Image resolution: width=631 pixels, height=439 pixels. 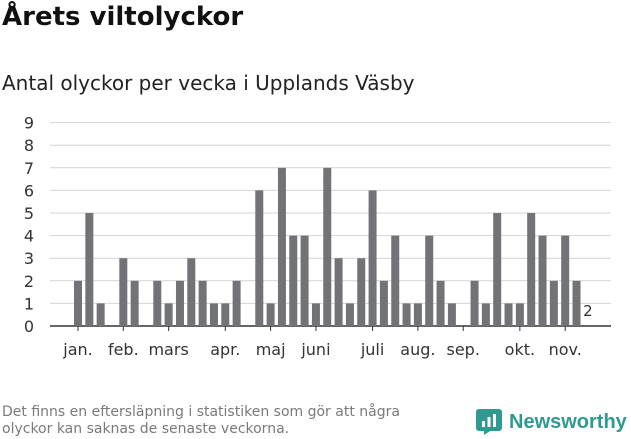 What do you see at coordinates (29, 258) in the screenshot?
I see `y-tick-label: 3` at bounding box center [29, 258].